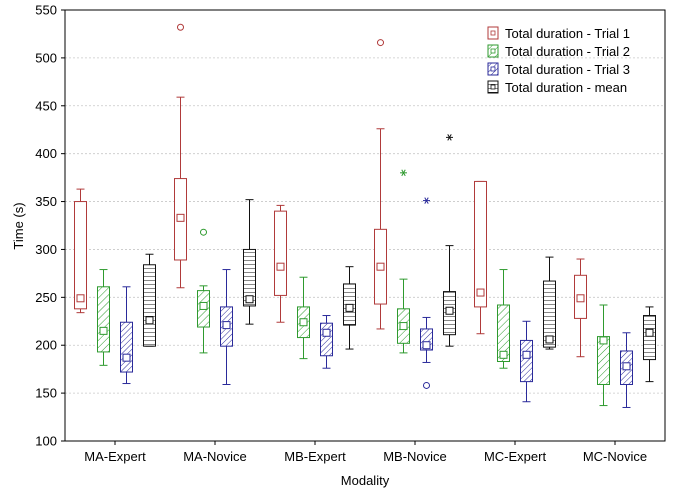 The height and width of the screenshot is (496, 673). I want to click on y-tick-label: 450, so click(46, 105).